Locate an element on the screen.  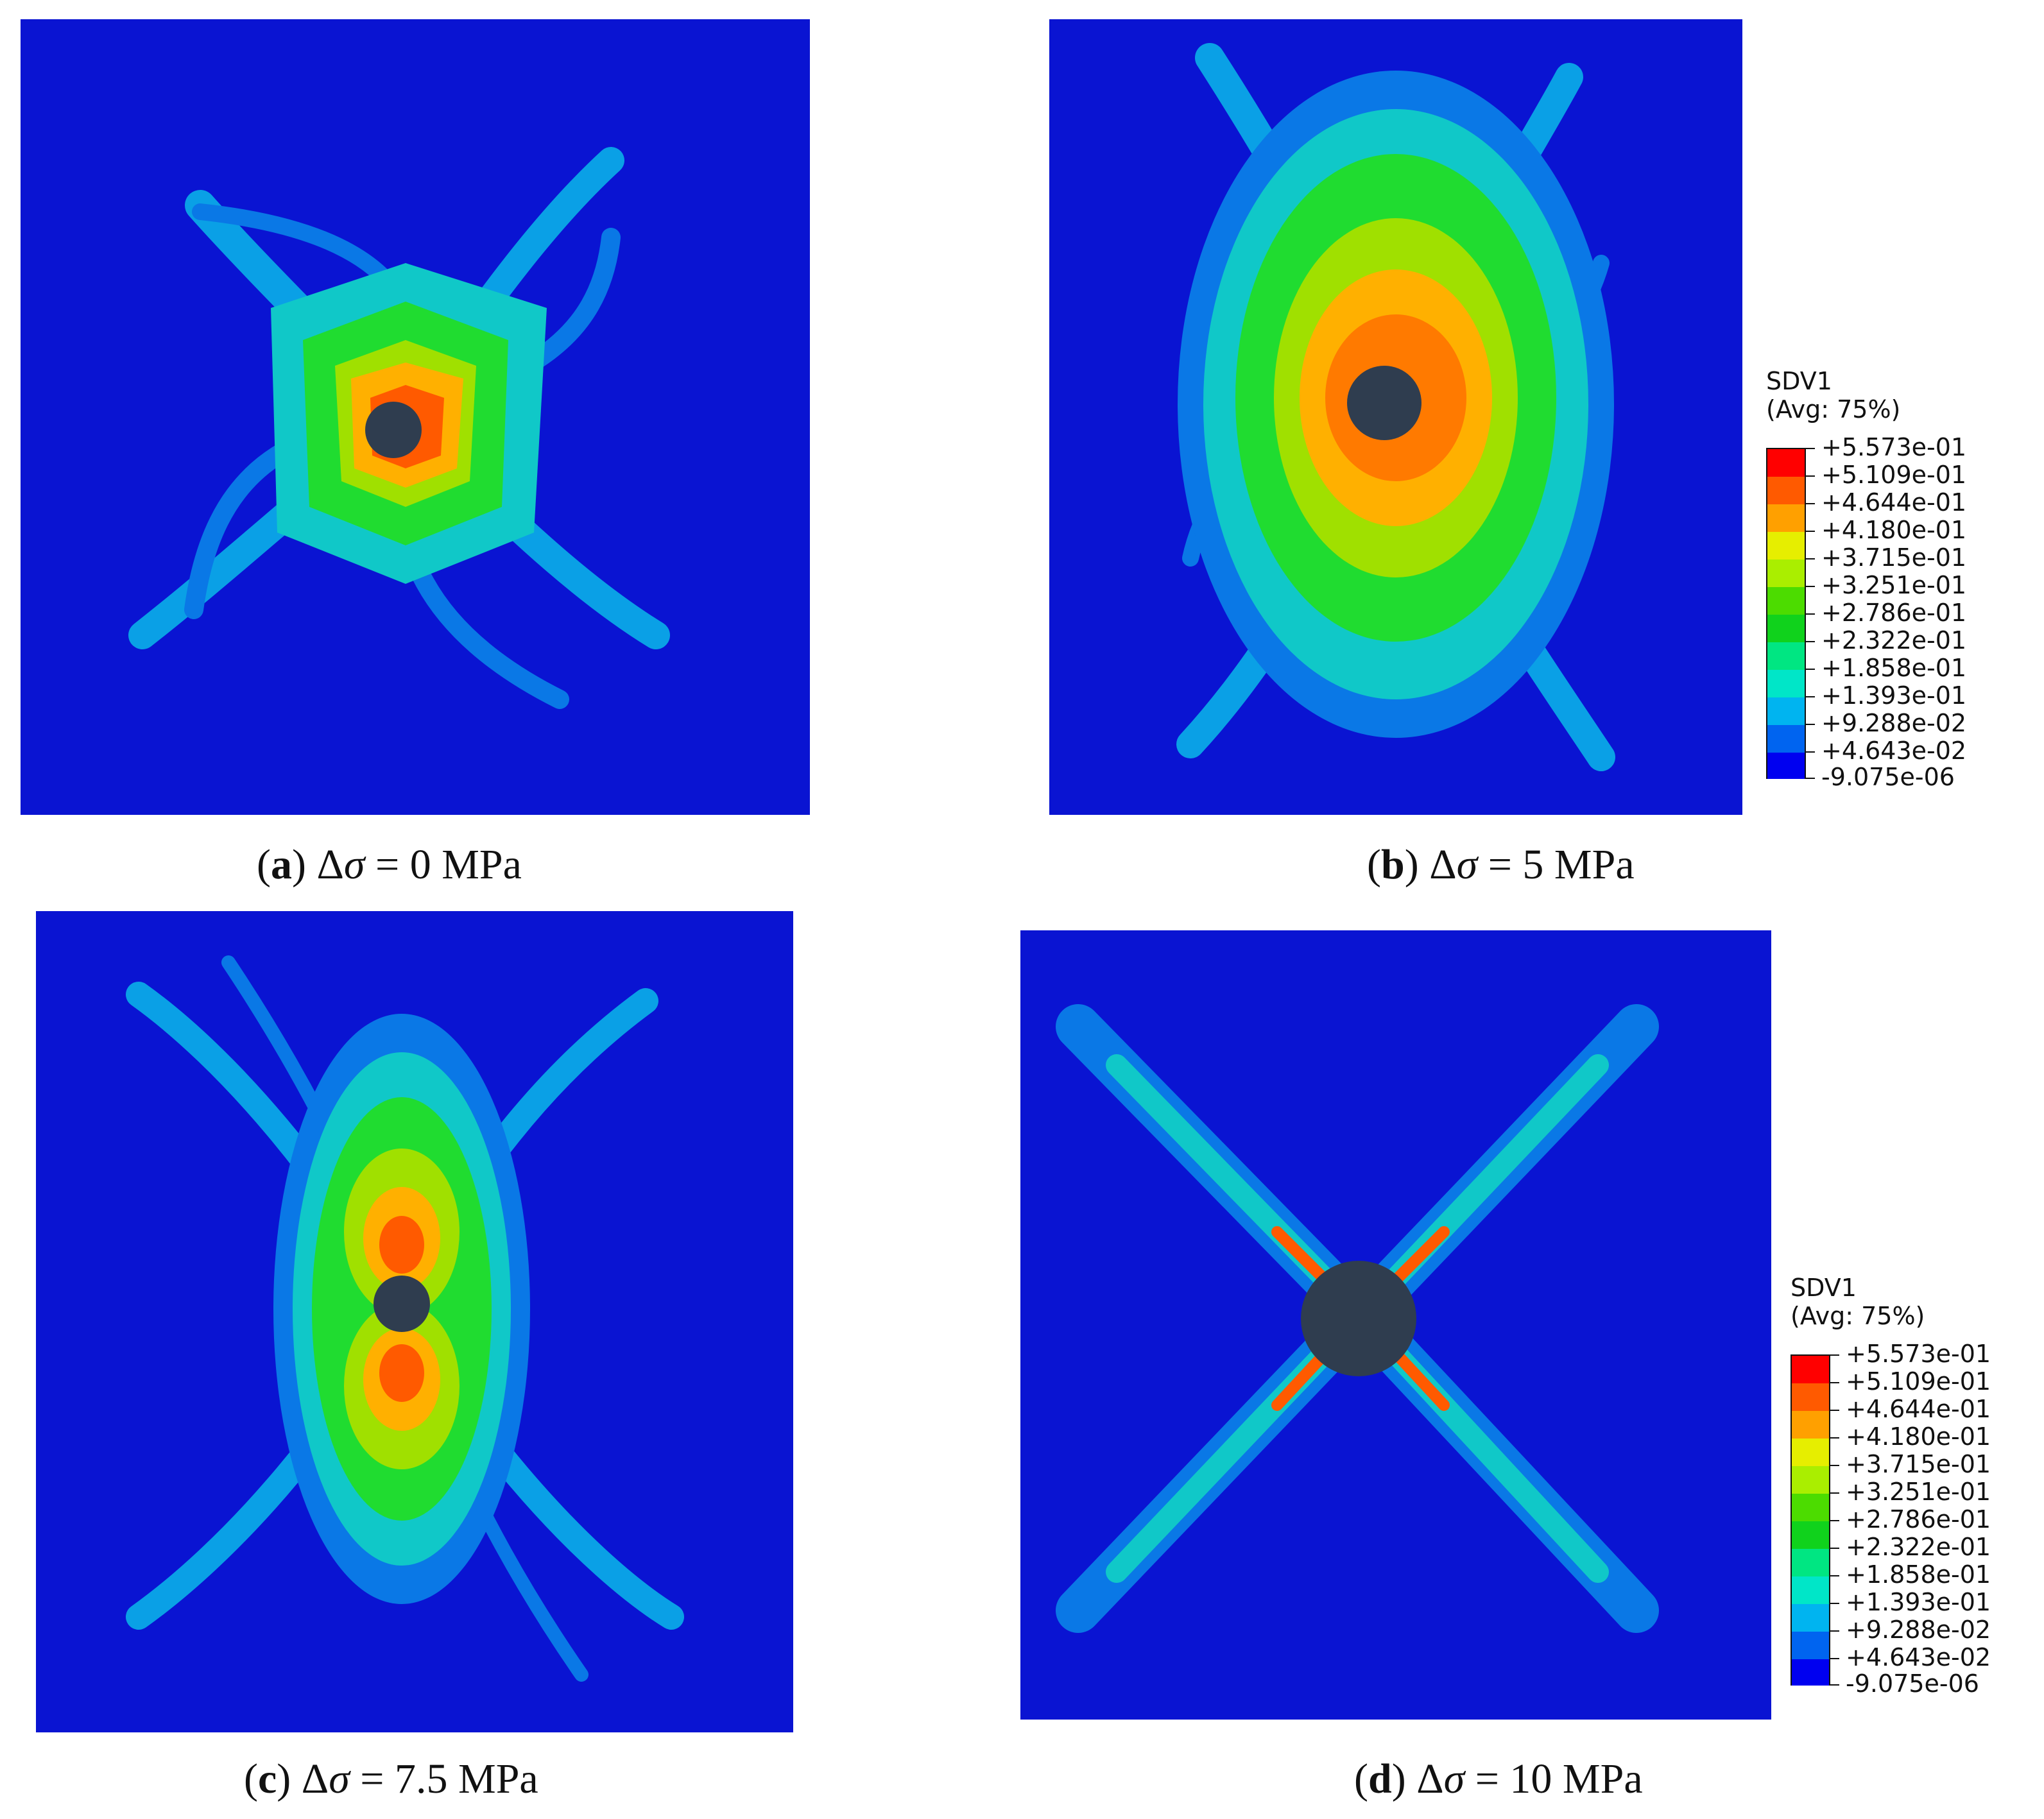
panel-b-contour is located at coordinates (1396, 417).